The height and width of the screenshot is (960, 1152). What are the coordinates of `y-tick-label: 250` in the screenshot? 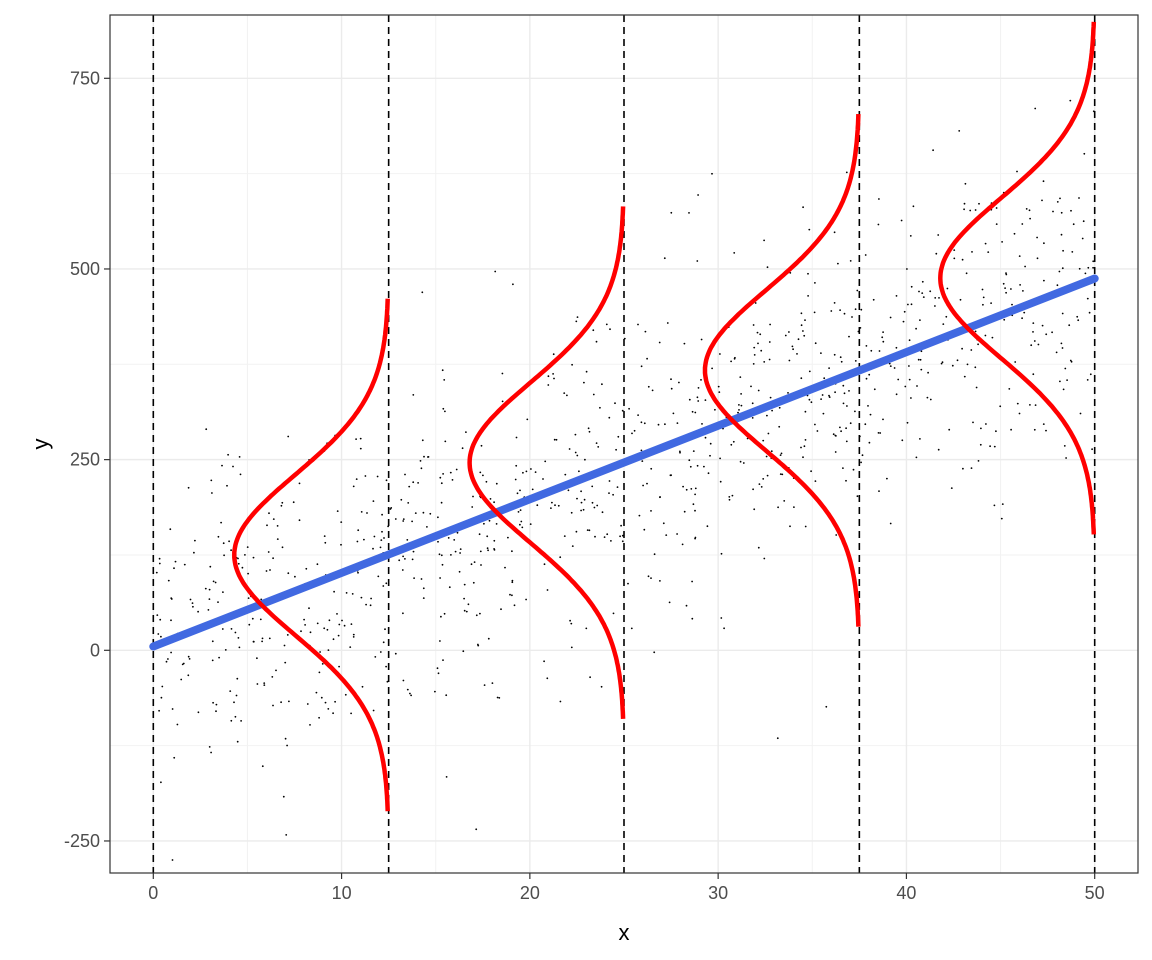 It's located at (85, 460).